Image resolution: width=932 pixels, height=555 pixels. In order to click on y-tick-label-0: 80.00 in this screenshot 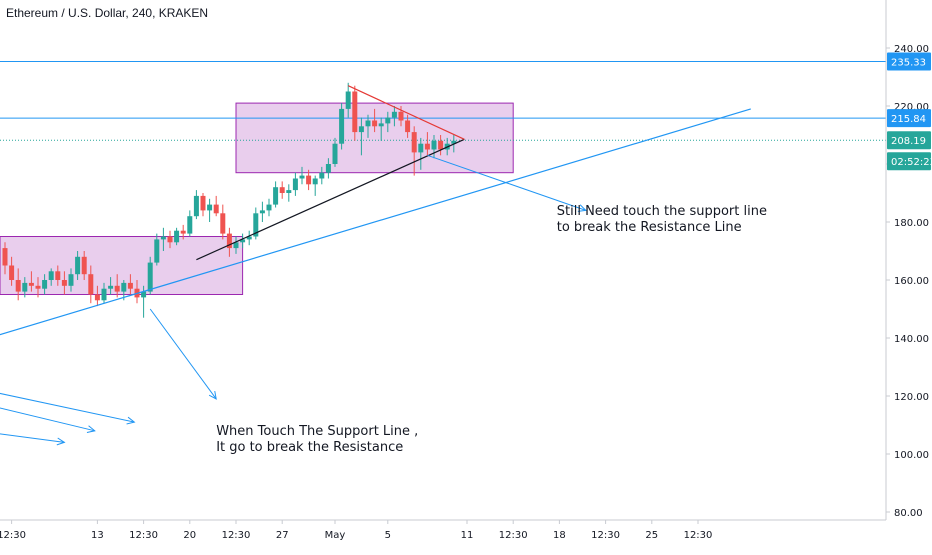, I will do `click(908, 513)`.